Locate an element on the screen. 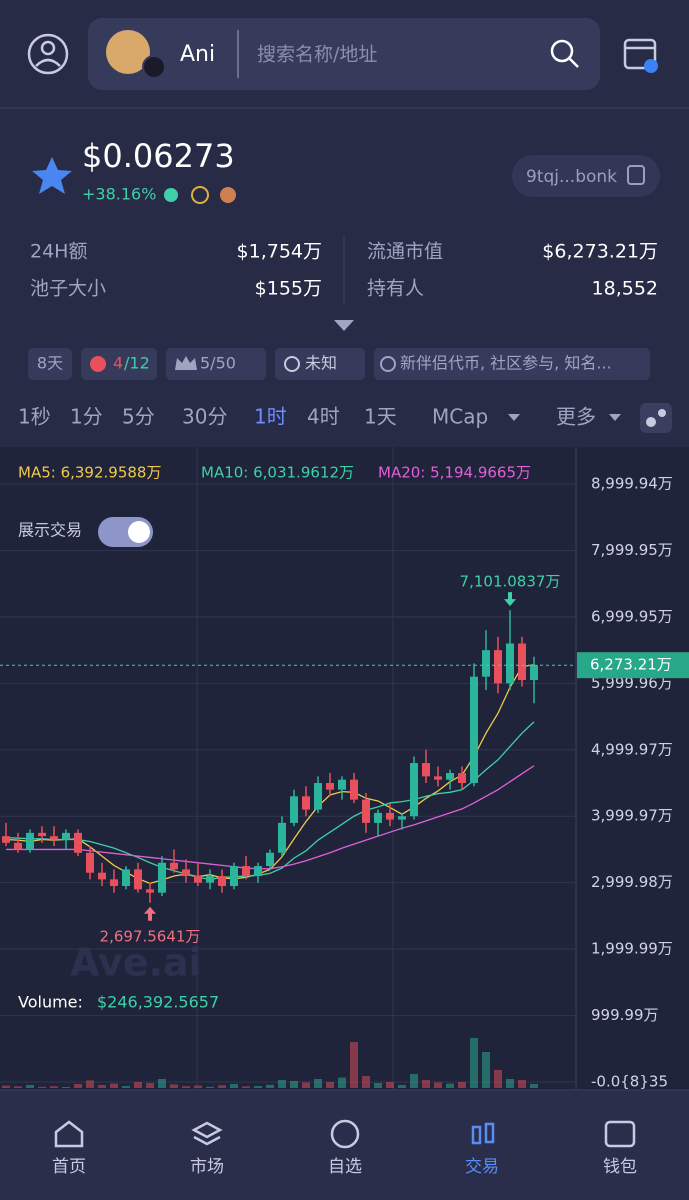 Image resolution: width=689 pixels, height=1200 pixels. nav-label: 钱包 is located at coordinates (620, 1167).